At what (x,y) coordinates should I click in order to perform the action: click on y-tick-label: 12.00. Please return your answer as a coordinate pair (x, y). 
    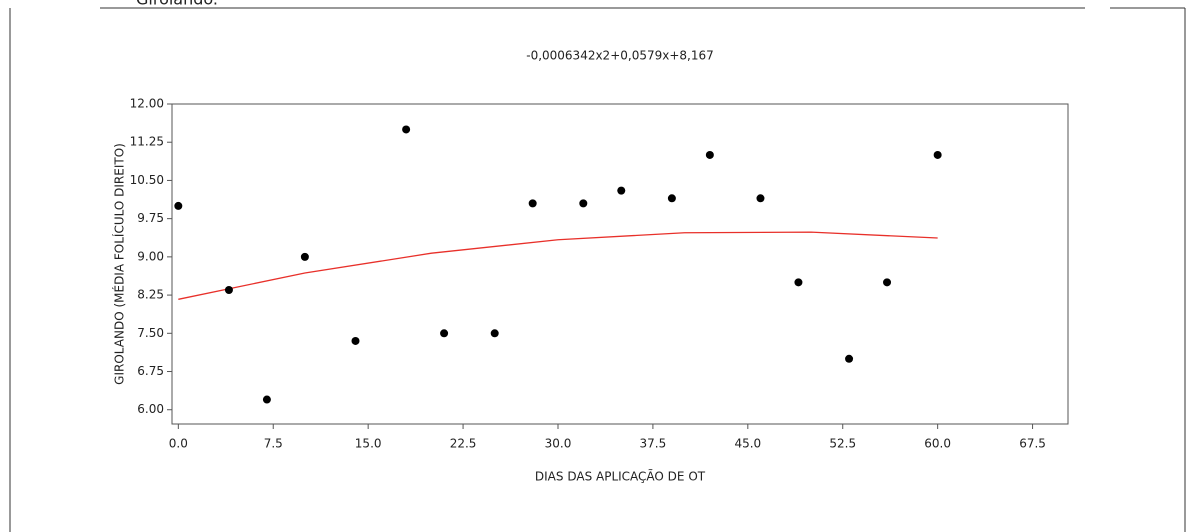
    Looking at the image, I should click on (147, 104).